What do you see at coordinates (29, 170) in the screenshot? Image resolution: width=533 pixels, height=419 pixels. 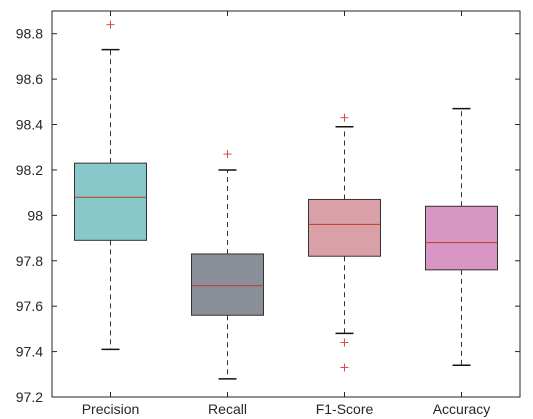 I see `y-tick-label: 98.2` at bounding box center [29, 170].